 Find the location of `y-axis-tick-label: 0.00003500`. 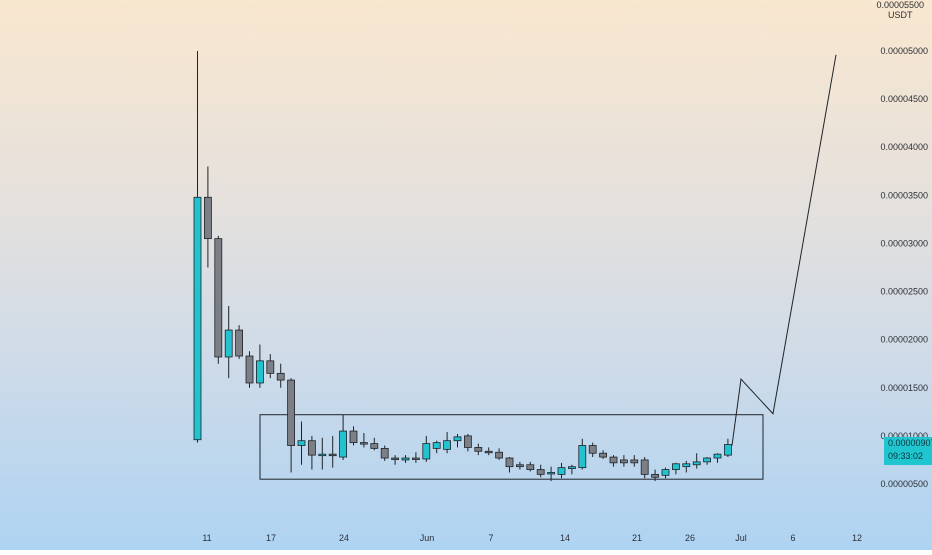

y-axis-tick-label: 0.00003500 is located at coordinates (904, 195).